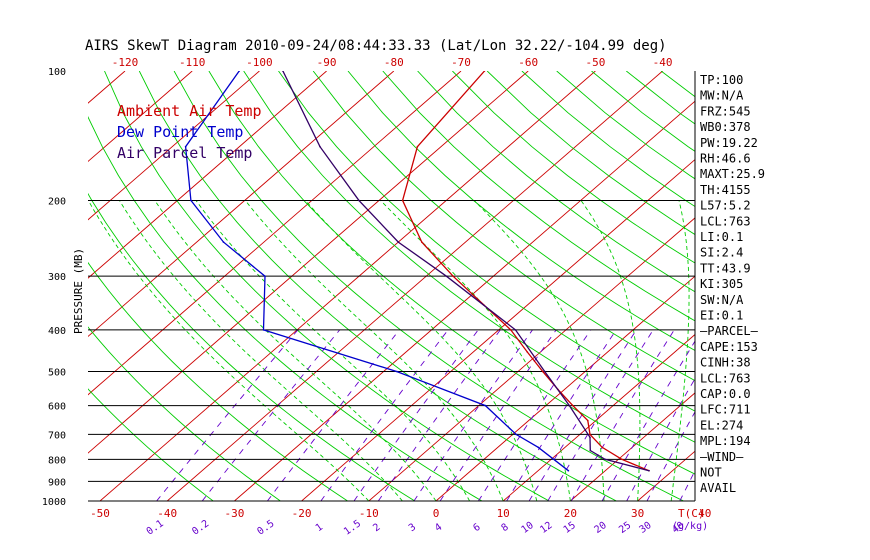 This screenshot has height=560, width=870. Describe the element at coordinates (663, 62) in the screenshot. I see `top-temp-tick-label: -40` at that location.